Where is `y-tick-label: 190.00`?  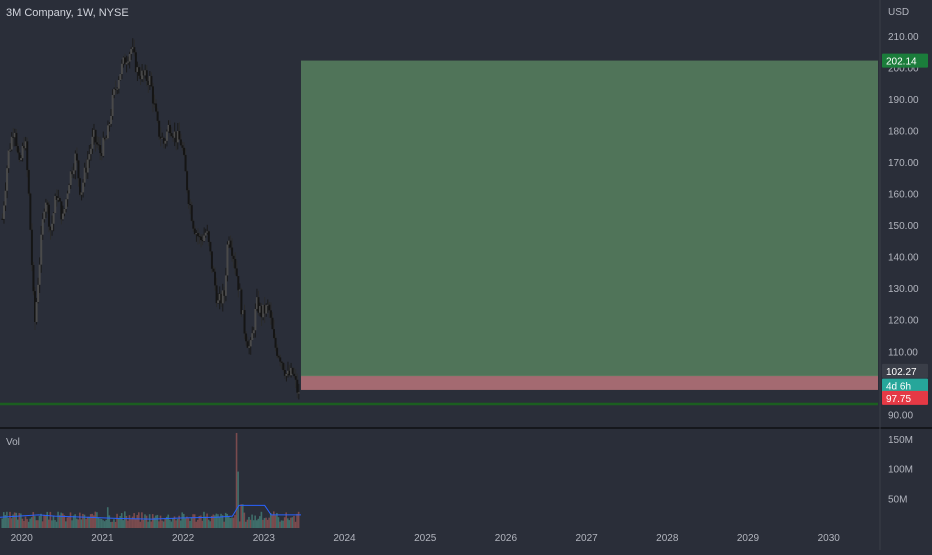
y-tick-label: 190.00 is located at coordinates (903, 100).